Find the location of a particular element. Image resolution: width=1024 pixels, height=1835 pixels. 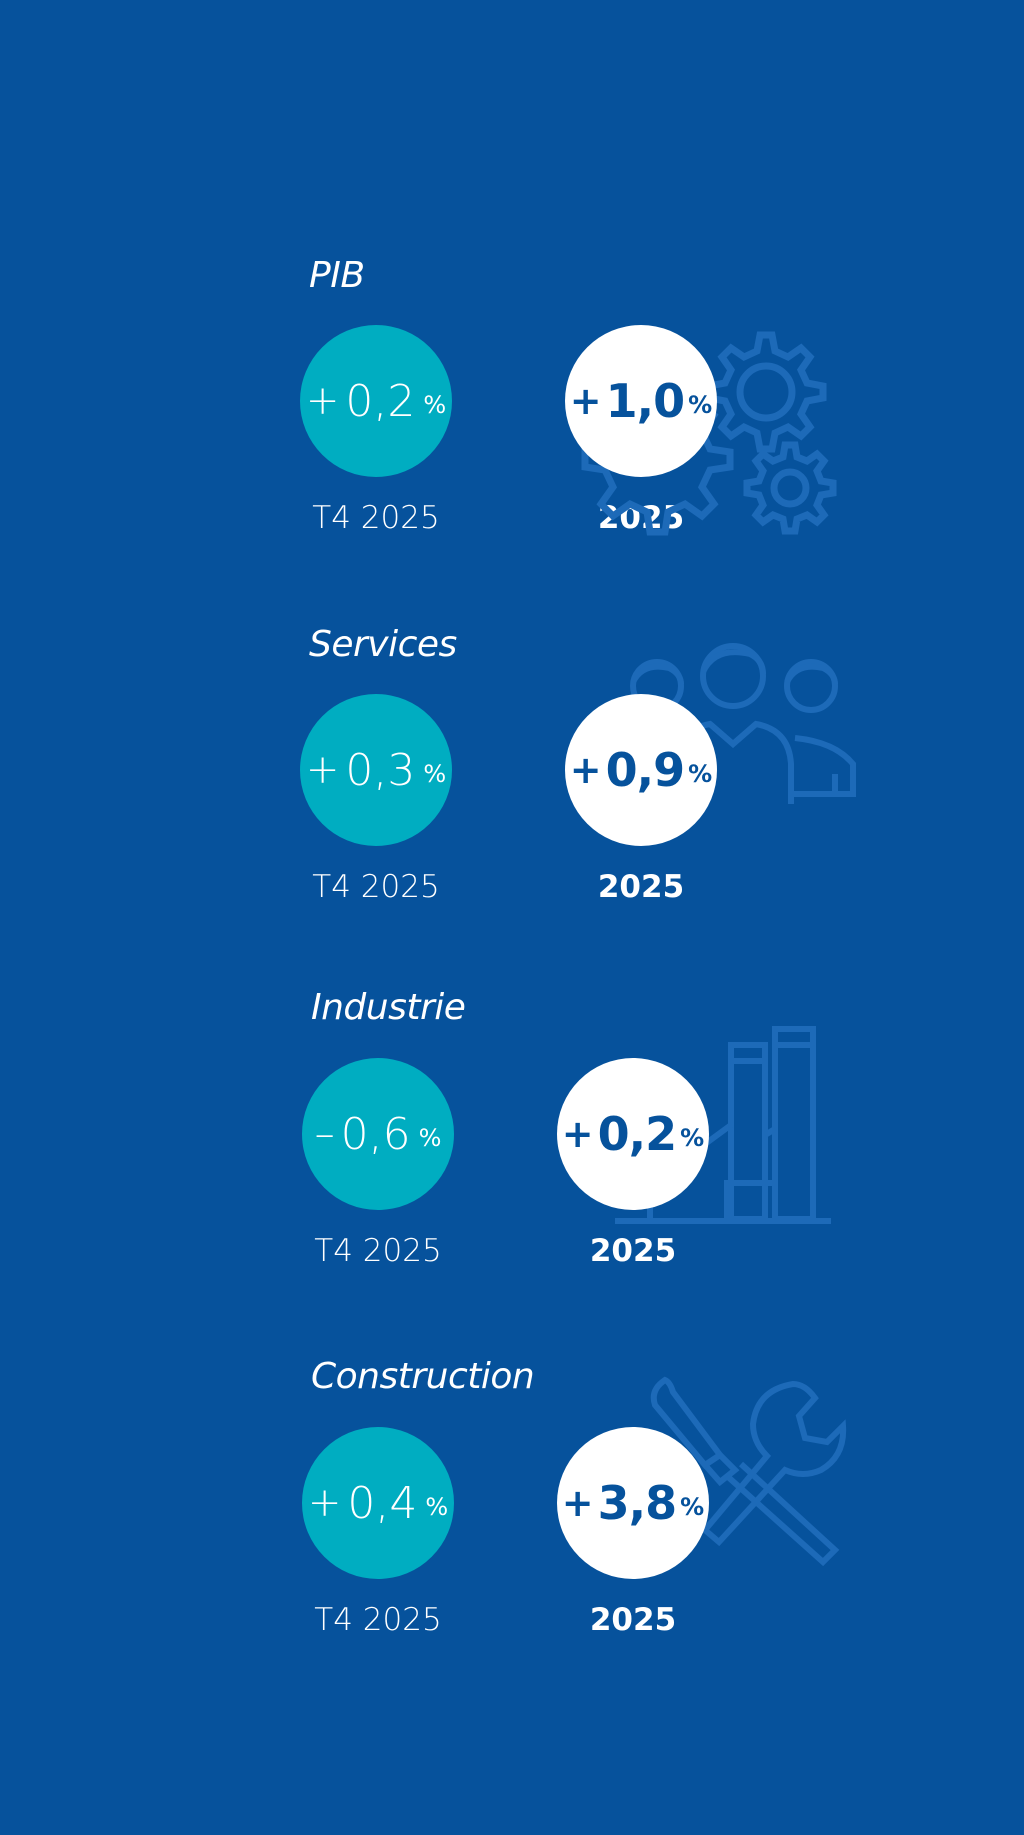

growth-value: 0,6 is located at coordinates (375, 1134).